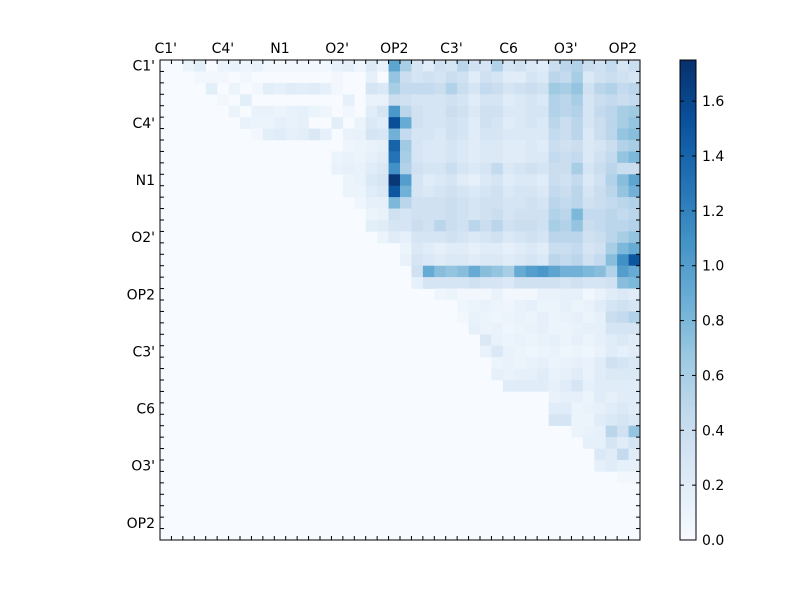  I want to click on x-tick-label: C3', so click(451, 49).